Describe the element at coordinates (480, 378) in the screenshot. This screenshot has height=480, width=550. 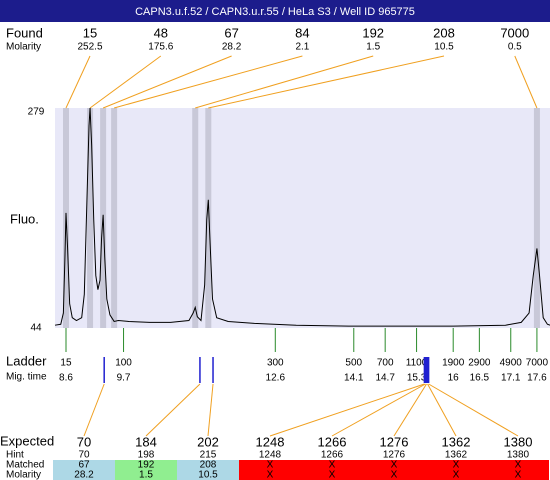
I see `ladder-time: 16.5` at that location.